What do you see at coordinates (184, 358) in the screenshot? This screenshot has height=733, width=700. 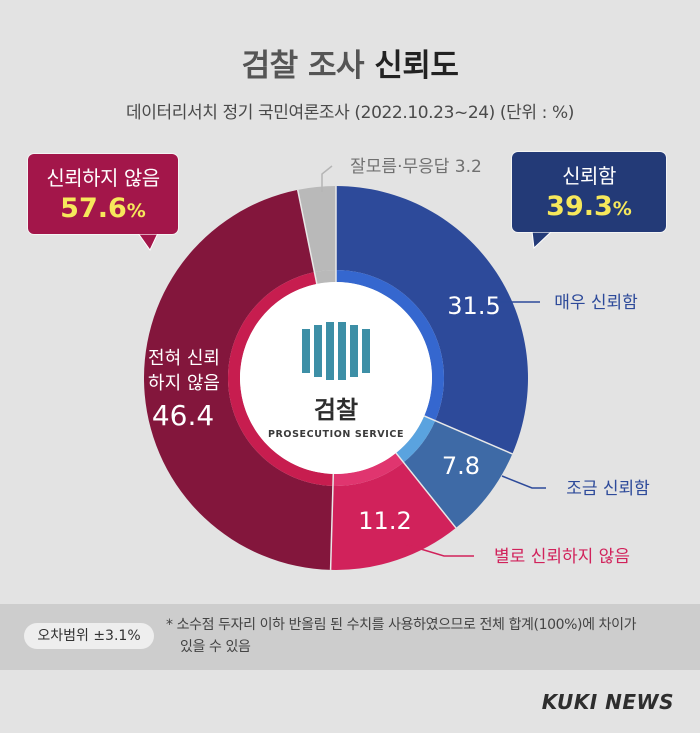 I see `inner-label-not-at-all-line1: 전혀 신뢰` at bounding box center [184, 358].